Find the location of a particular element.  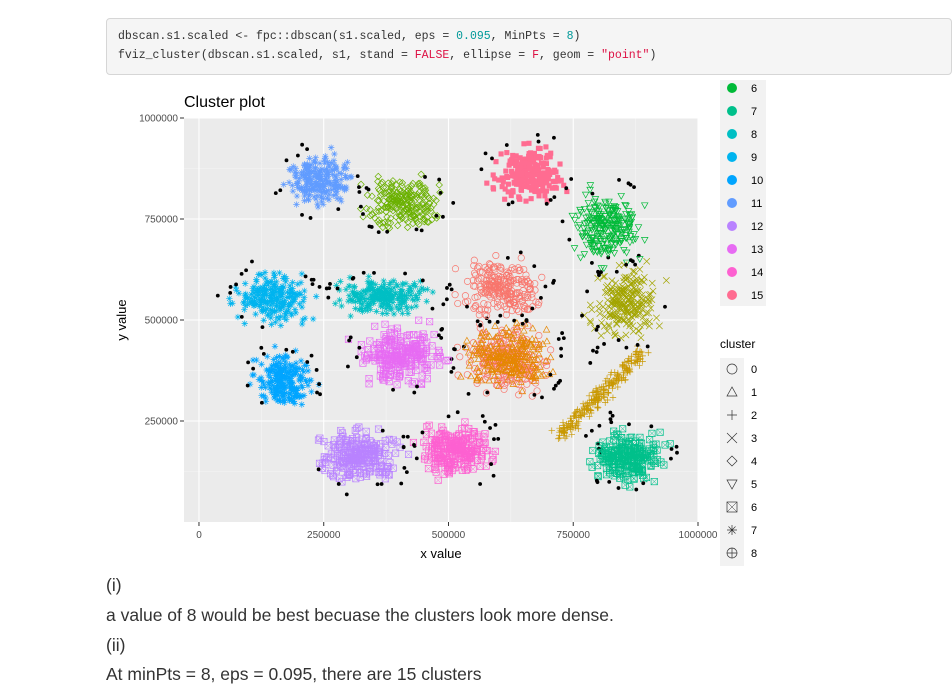

answer-i-label: (i) is located at coordinates (114, 585).